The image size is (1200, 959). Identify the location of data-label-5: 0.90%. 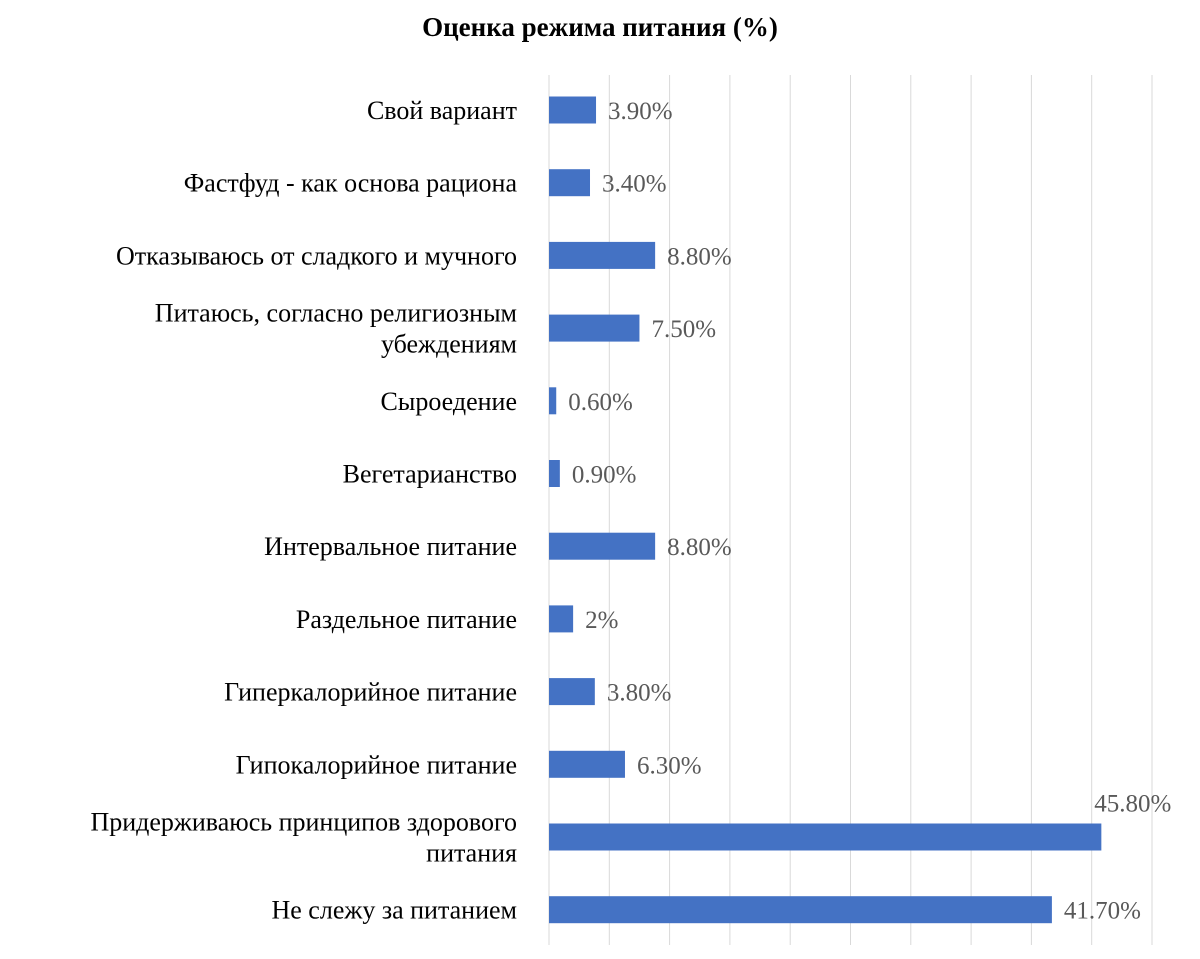
(604, 475).